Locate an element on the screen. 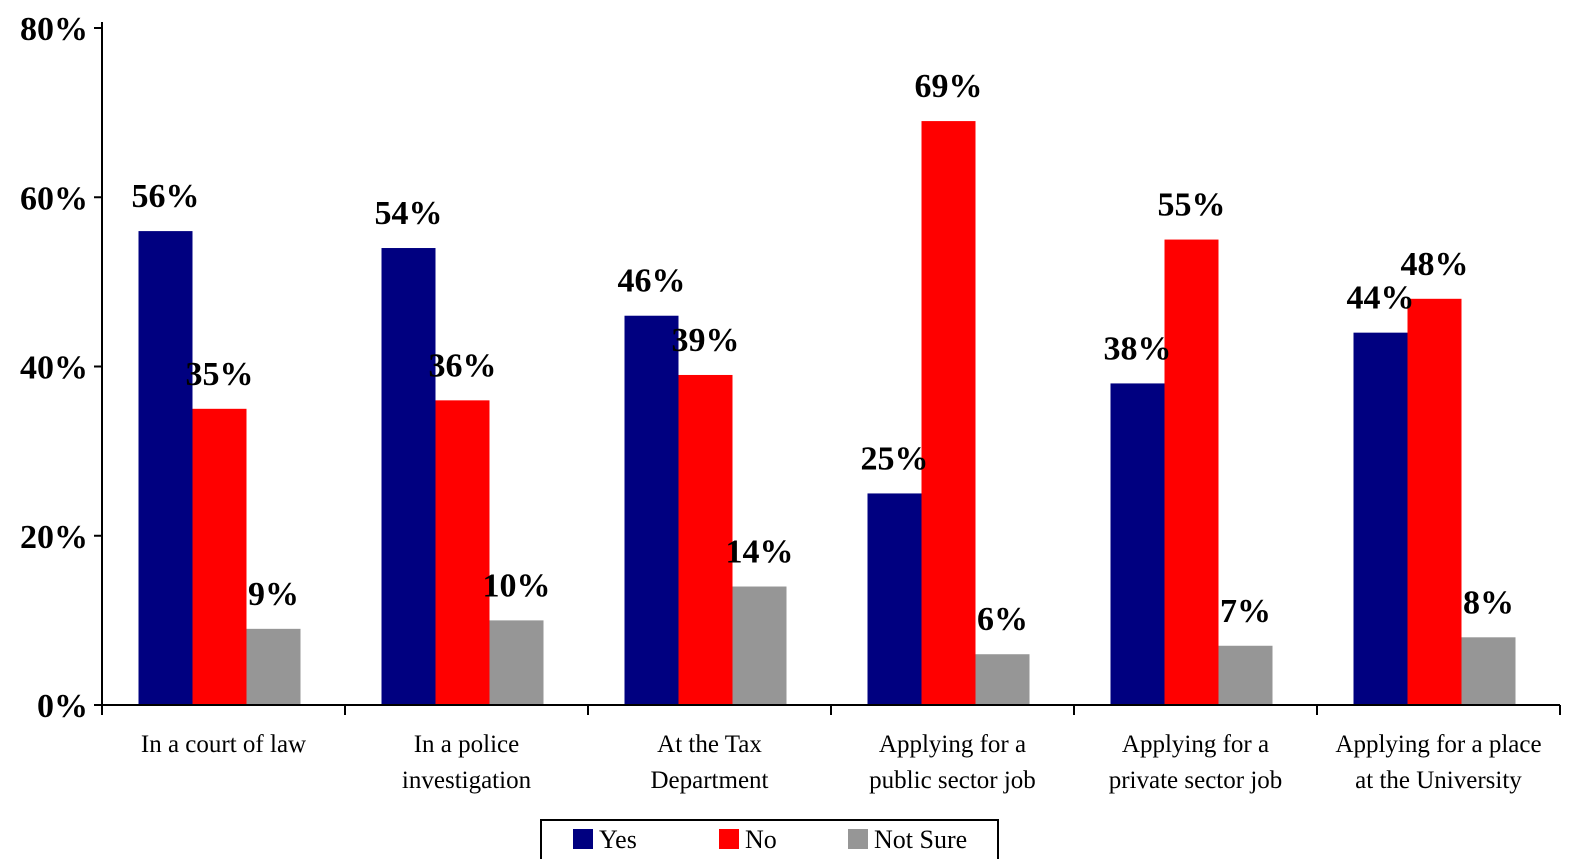 The height and width of the screenshot is (859, 1573). data-label: 54% is located at coordinates (409, 213).